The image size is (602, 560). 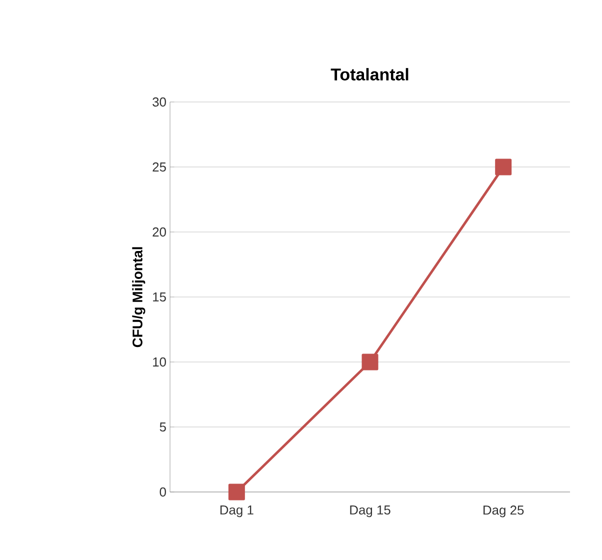 What do you see at coordinates (159, 232) in the screenshot?
I see `y-tick-label: 20` at bounding box center [159, 232].